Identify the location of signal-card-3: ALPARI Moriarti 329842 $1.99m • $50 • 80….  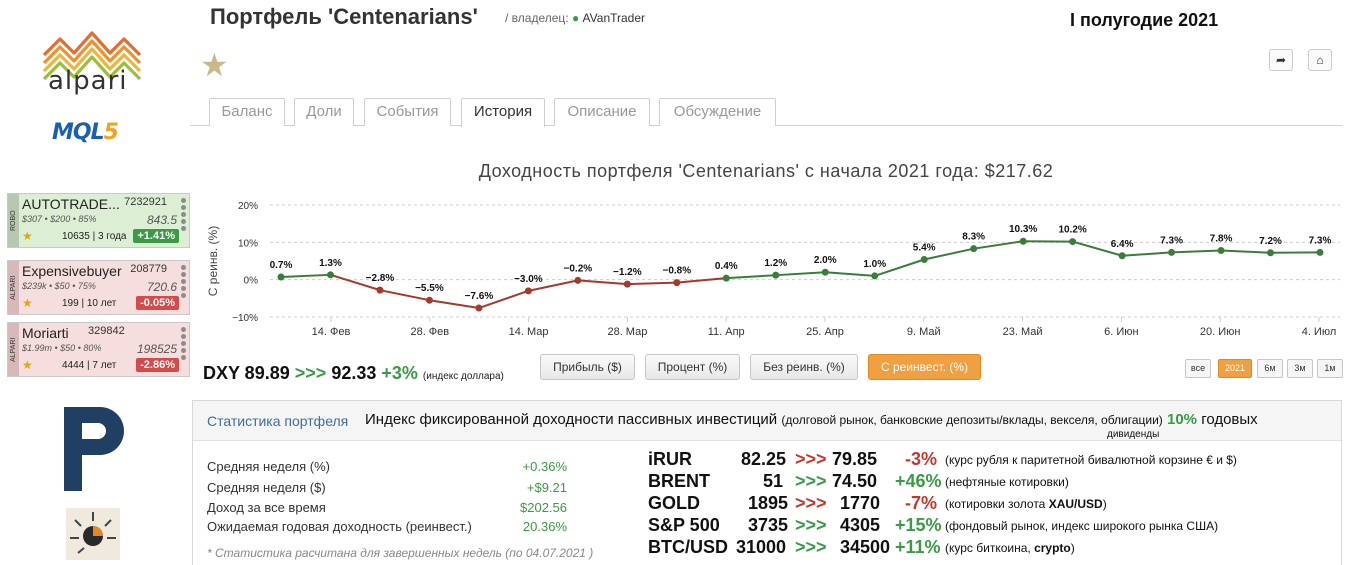
(98, 349).